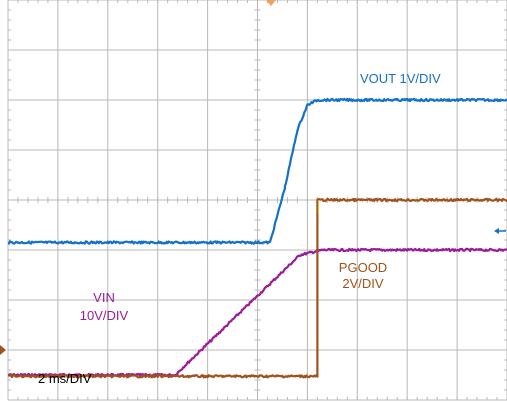 The image size is (507, 403). What do you see at coordinates (363, 283) in the screenshot?
I see `pgood-label-scale: 2V/DIV` at bounding box center [363, 283].